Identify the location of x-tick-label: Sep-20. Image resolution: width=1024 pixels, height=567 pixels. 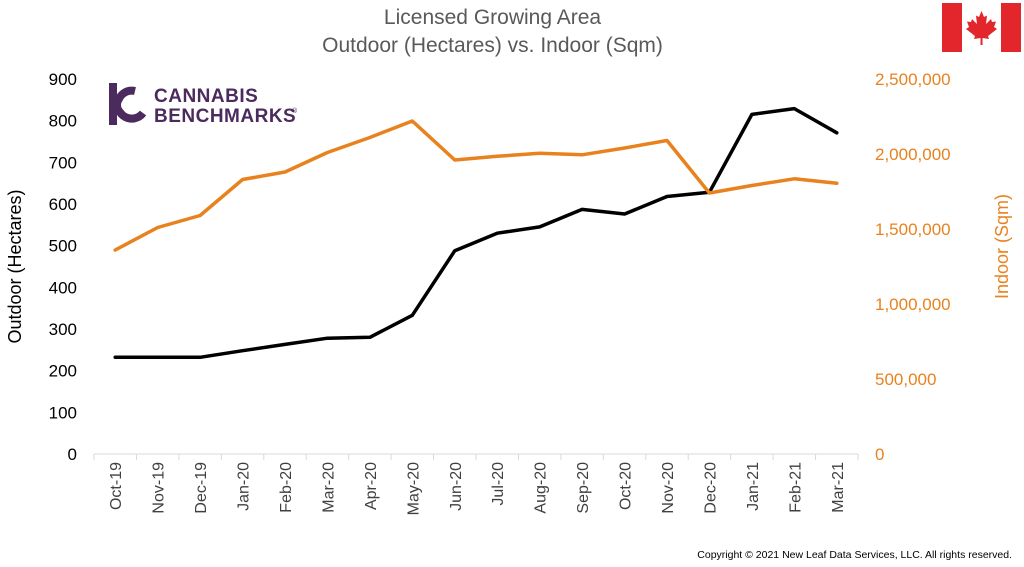
(583, 488).